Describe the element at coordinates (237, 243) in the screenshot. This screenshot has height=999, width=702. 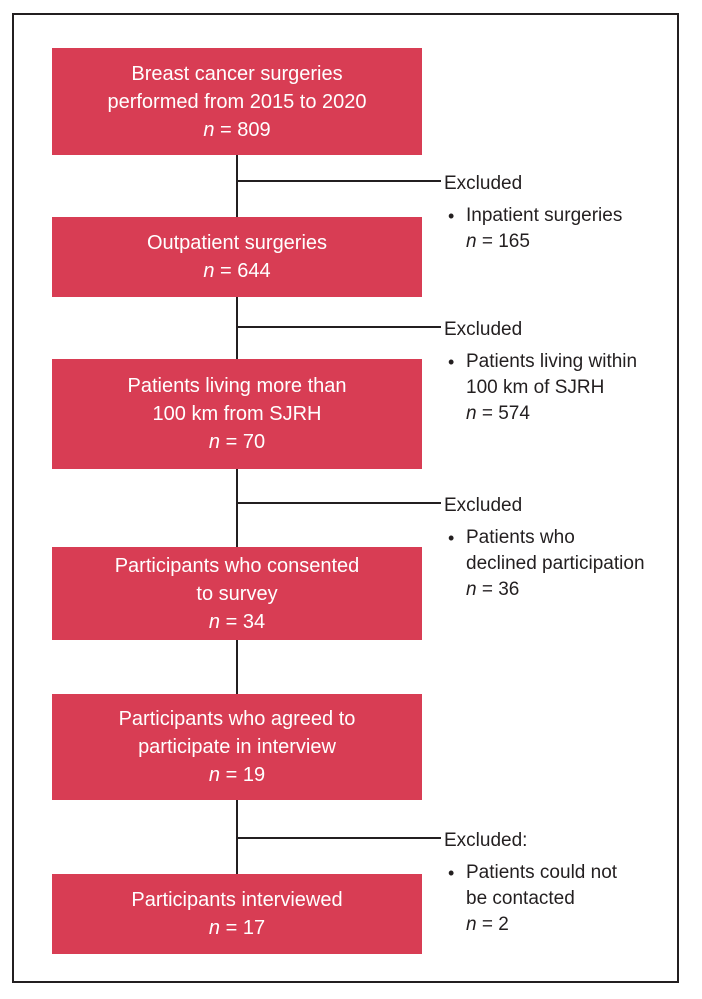
I see `box-title-line: Outpatient surgeries` at that location.